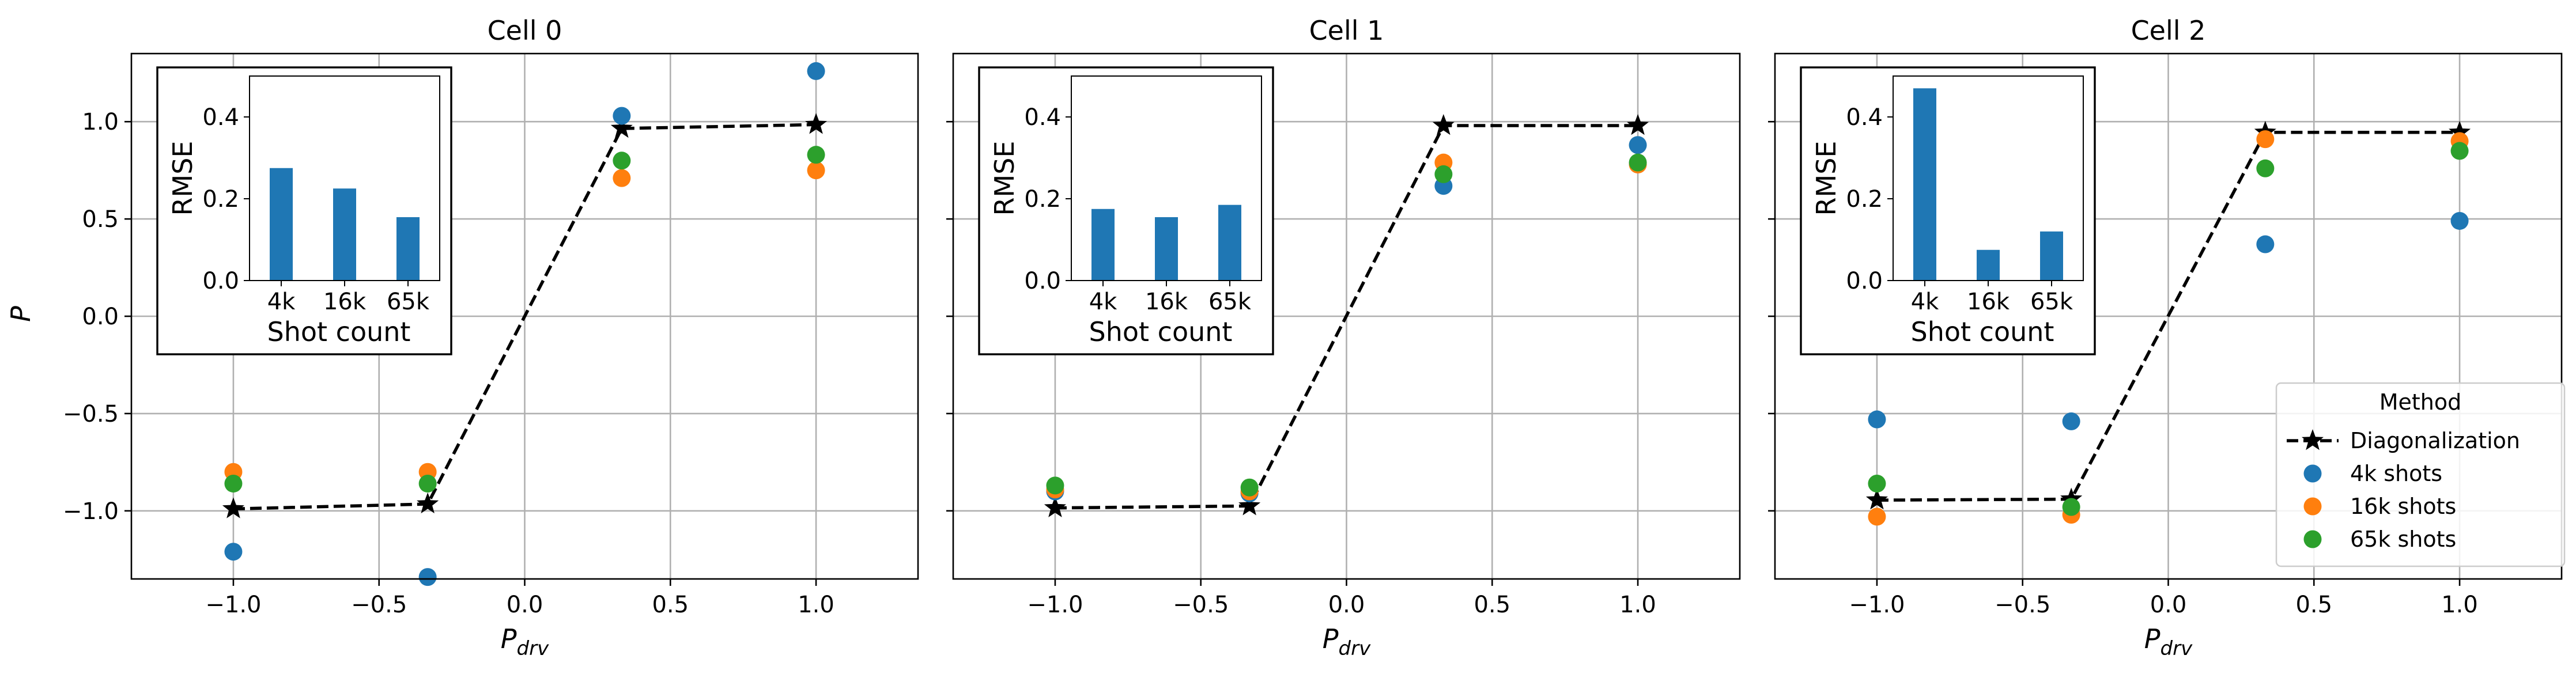 Image resolution: width=2576 pixels, height=674 pixels. Describe the element at coordinates (2396, 473) in the screenshot. I see `legend-entry-label: 4k shots` at that location.